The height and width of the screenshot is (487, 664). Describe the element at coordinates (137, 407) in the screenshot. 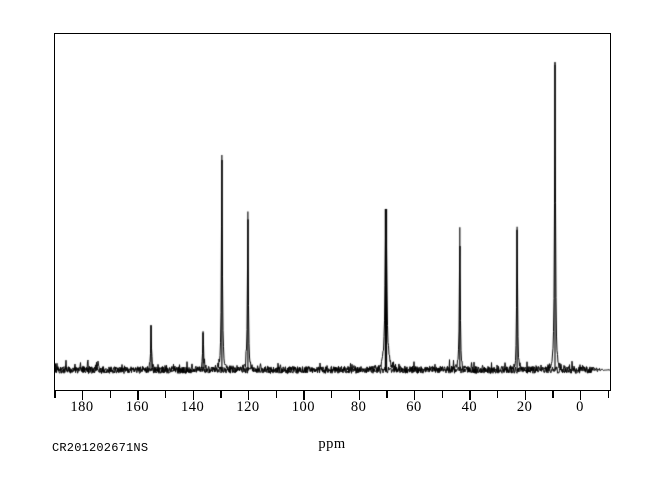

I see `x-axis-tick-label: 160` at that location.